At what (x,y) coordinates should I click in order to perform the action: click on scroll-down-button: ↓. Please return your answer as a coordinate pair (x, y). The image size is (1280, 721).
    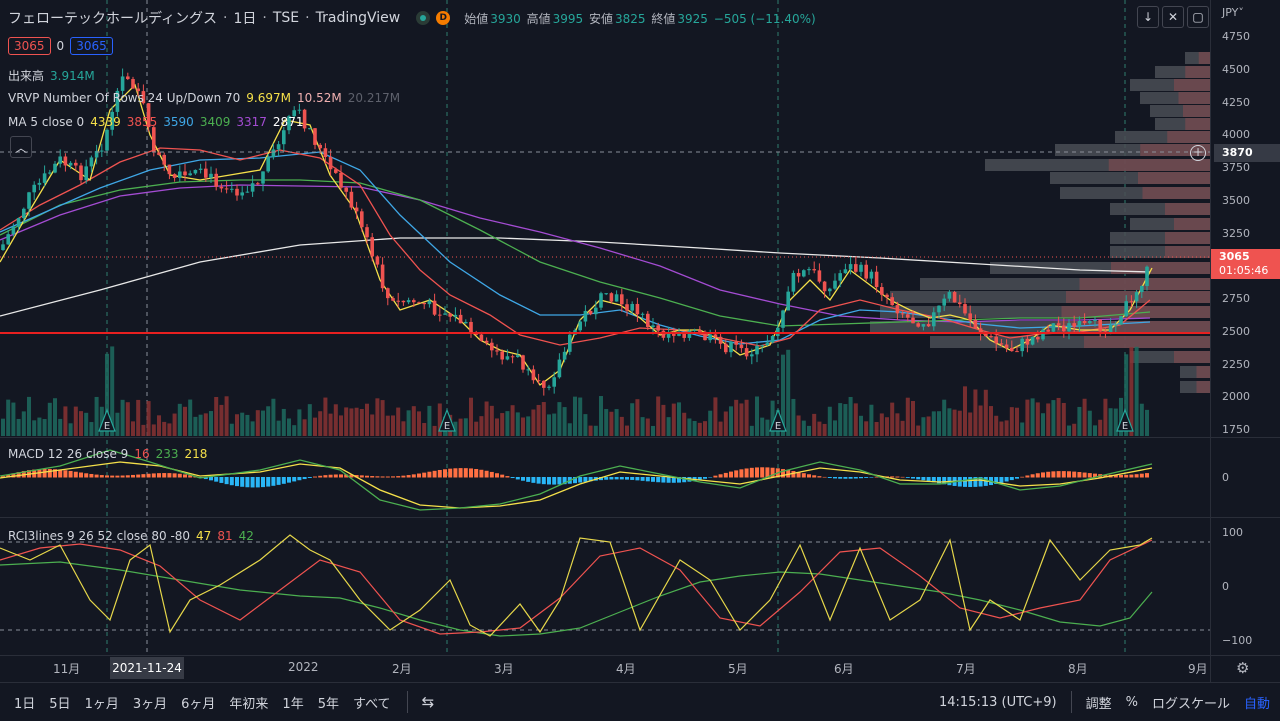
    Looking at the image, I should click on (1148, 17).